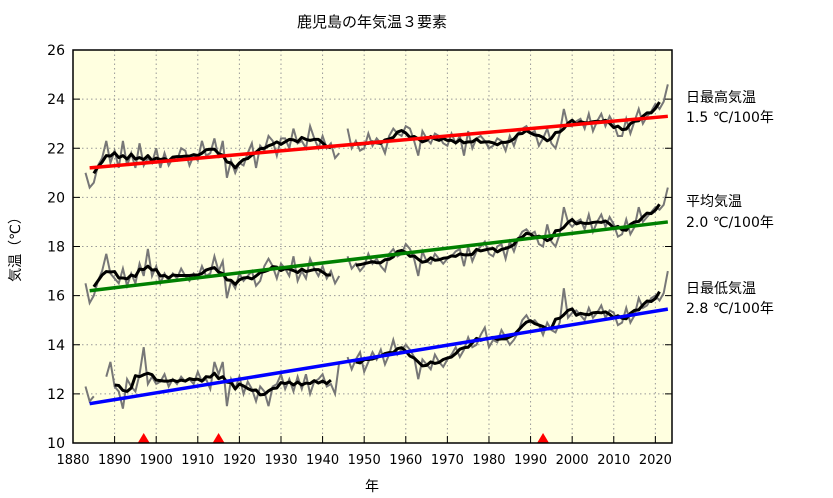  Describe the element at coordinates (730, 212) in the screenshot. I see `legend-mean: 平均気温 2.0 ℃/100年` at that location.